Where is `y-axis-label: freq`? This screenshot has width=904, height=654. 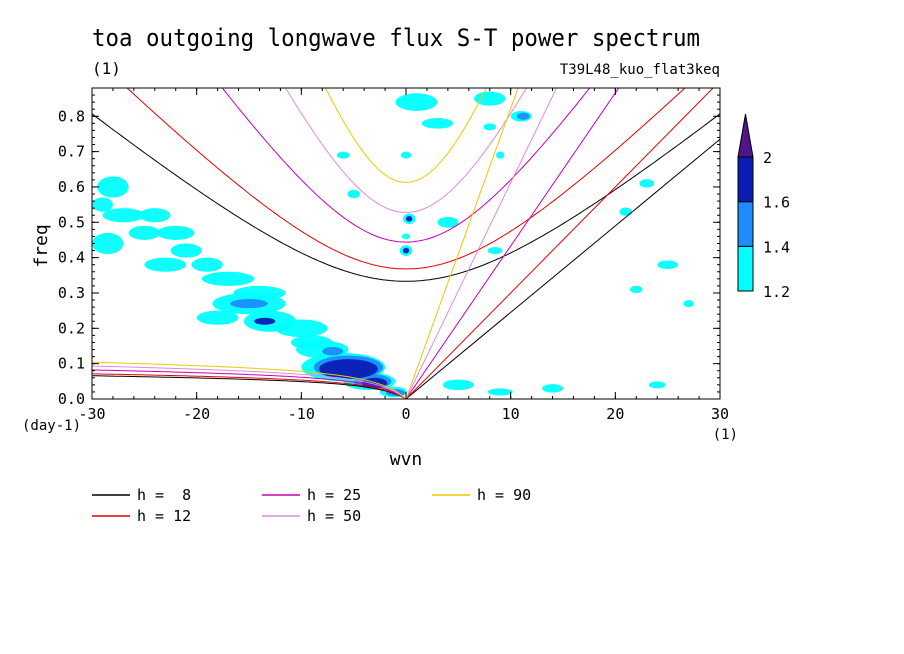
y-axis-label: freq is located at coordinates (41, 245).